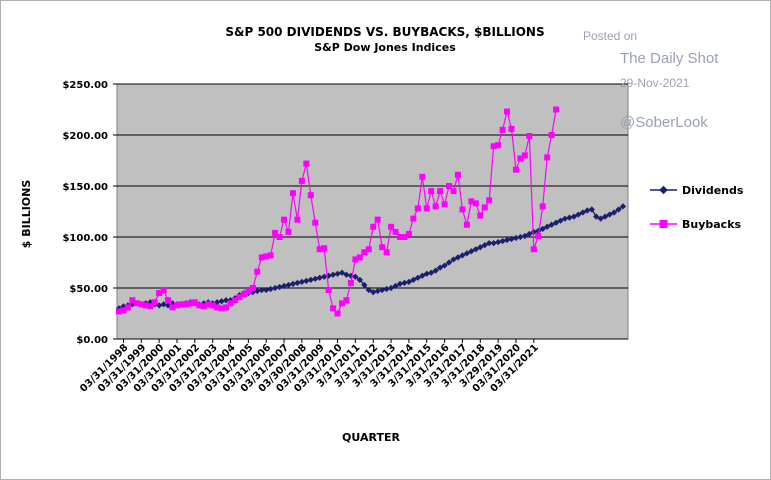  What do you see at coordinates (85, 136) in the screenshot?
I see `y-tick-label: $200.00` at bounding box center [85, 136].